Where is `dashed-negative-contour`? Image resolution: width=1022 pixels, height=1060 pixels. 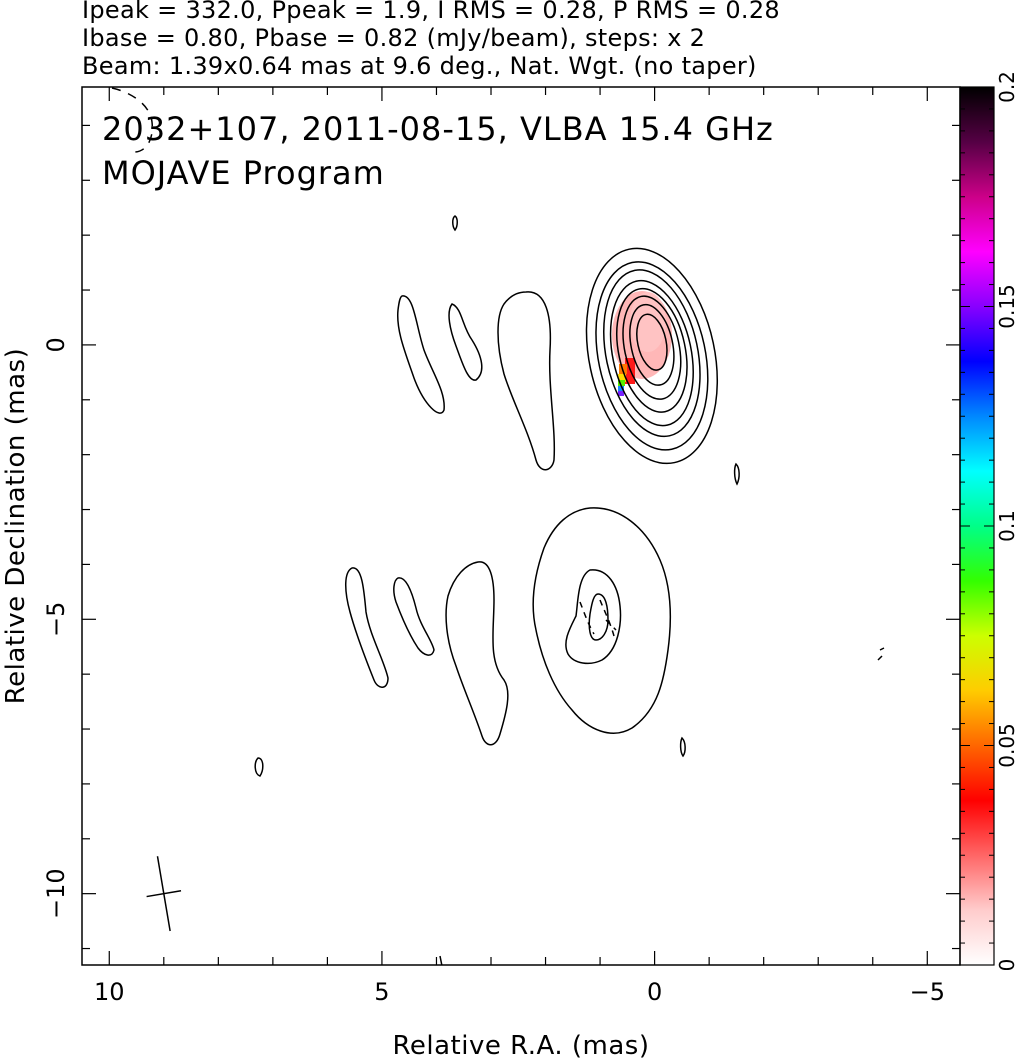 dashed-negative-contour is located at coordinates (132, 120).